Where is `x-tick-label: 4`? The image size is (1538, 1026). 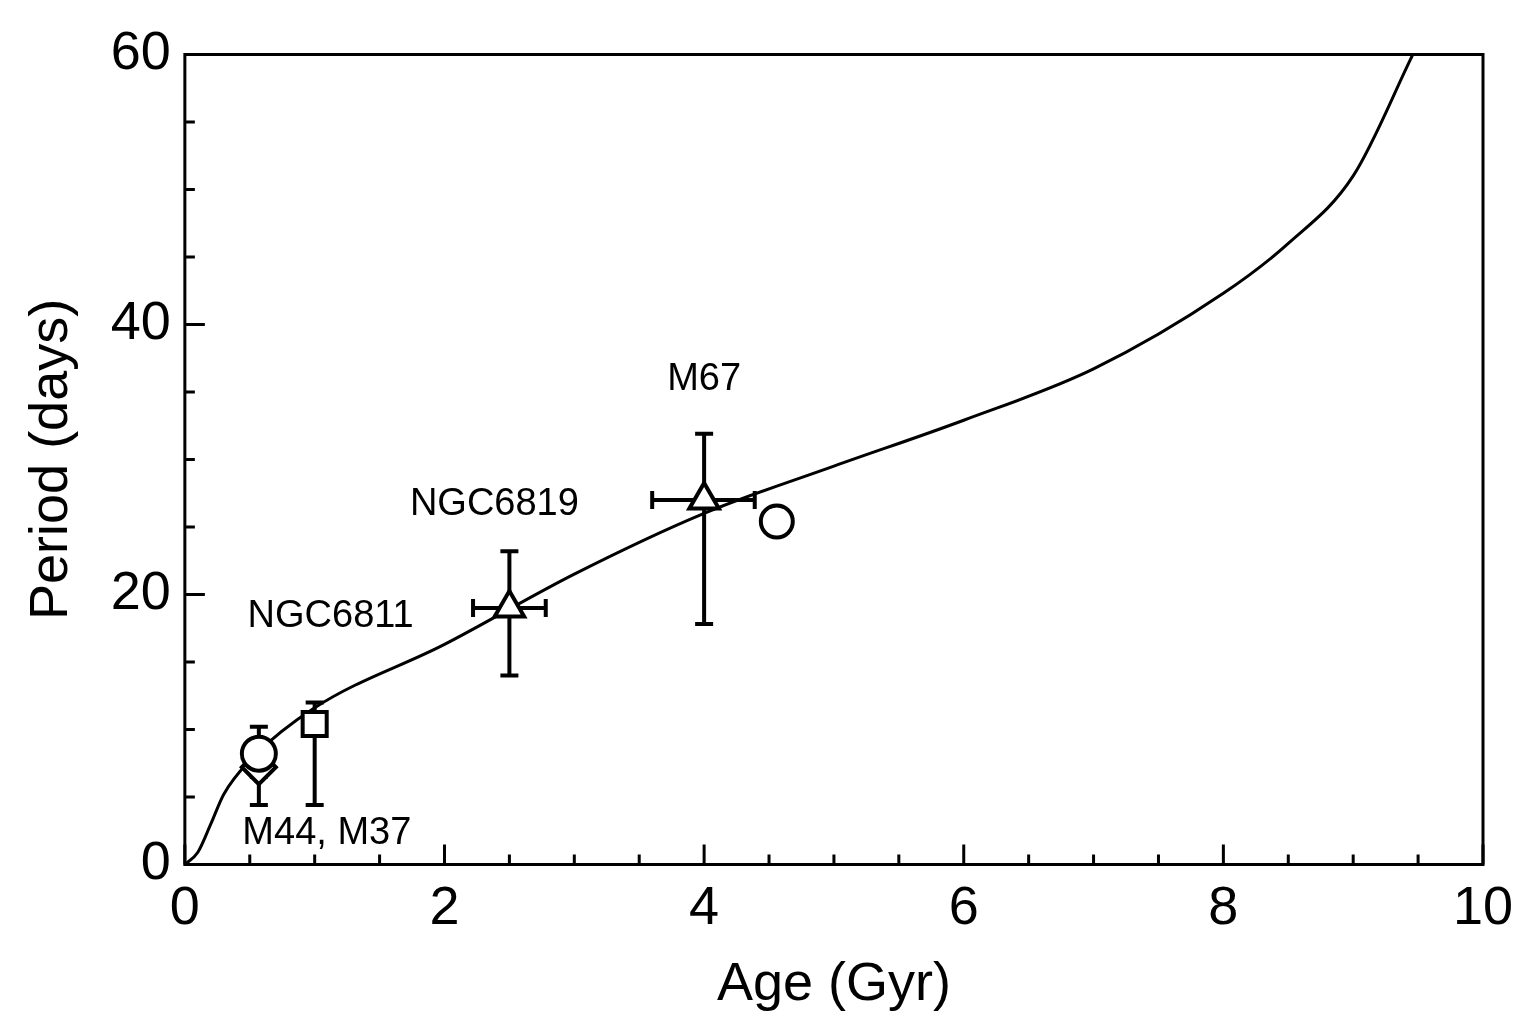 x-tick-label: 4 is located at coordinates (704, 904).